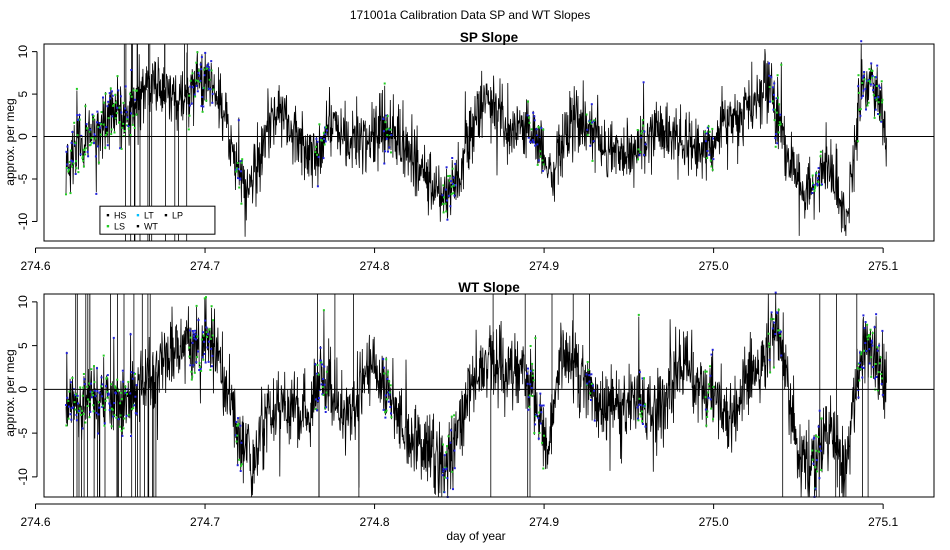 Image resolution: width=950 pixels, height=550 pixels. Describe the element at coordinates (23, 432) in the screenshot. I see `y-tick-label: -5` at that location.